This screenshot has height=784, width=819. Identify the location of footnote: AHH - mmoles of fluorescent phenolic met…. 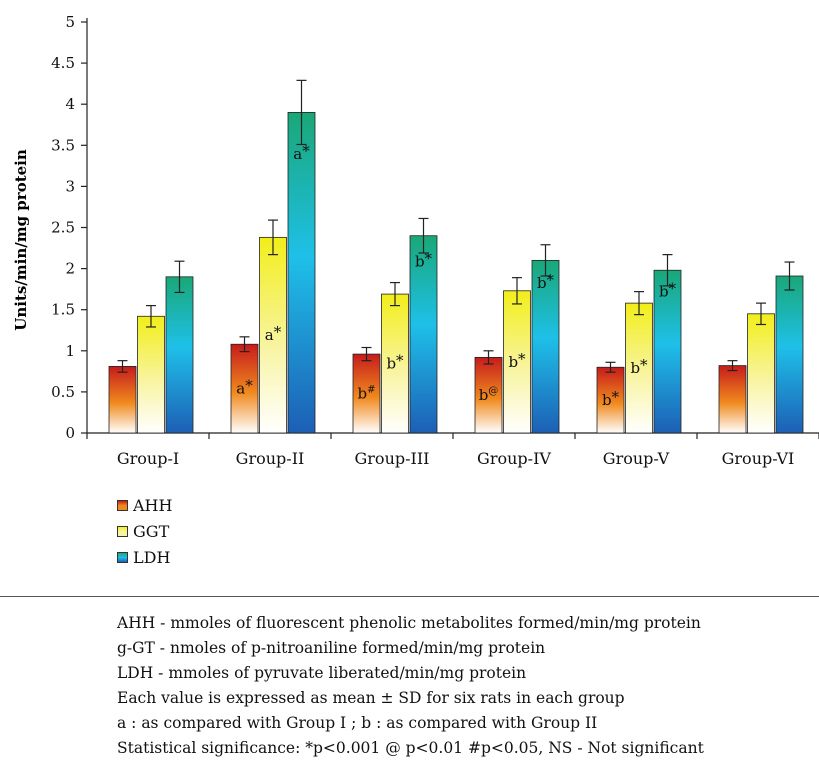
(409, 623).